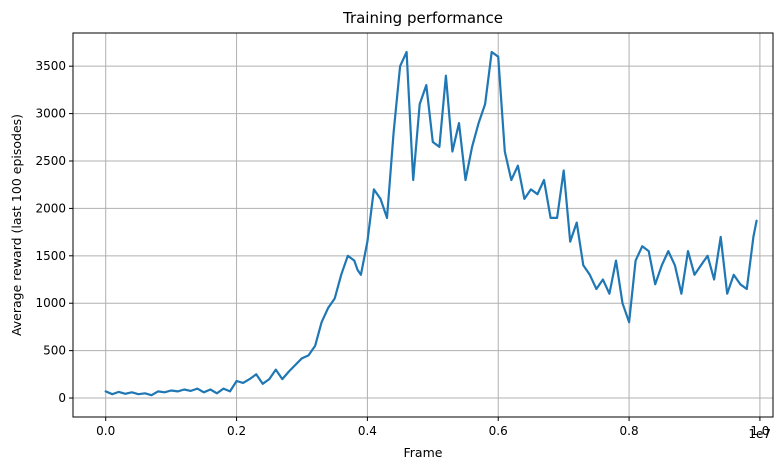 The image size is (781, 470). What do you see at coordinates (367, 431) in the screenshot?
I see `x-tick-label: 0.4` at bounding box center [367, 431].